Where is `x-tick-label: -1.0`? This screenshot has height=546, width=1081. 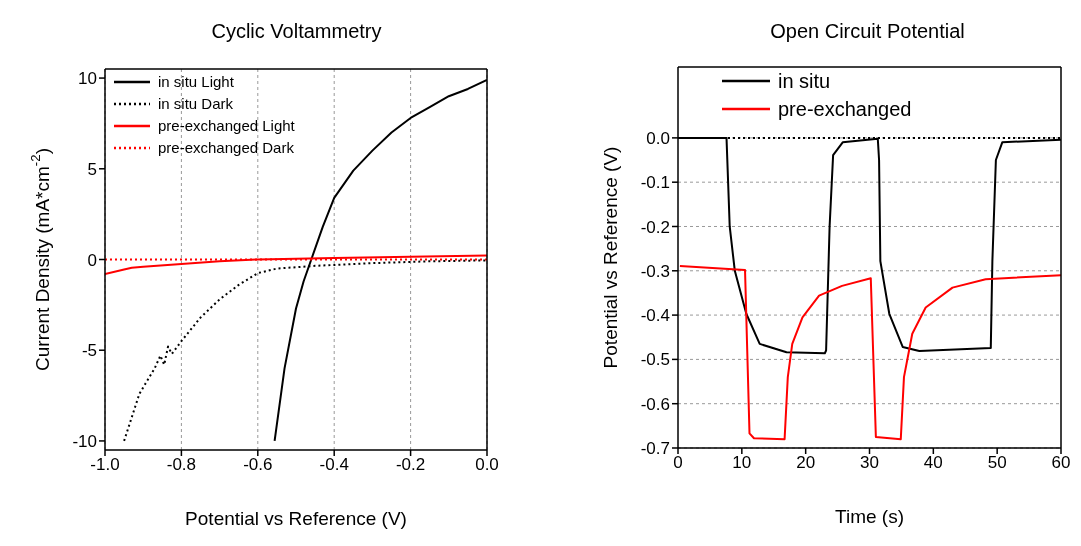 x-tick-label: -1.0 is located at coordinates (105, 465).